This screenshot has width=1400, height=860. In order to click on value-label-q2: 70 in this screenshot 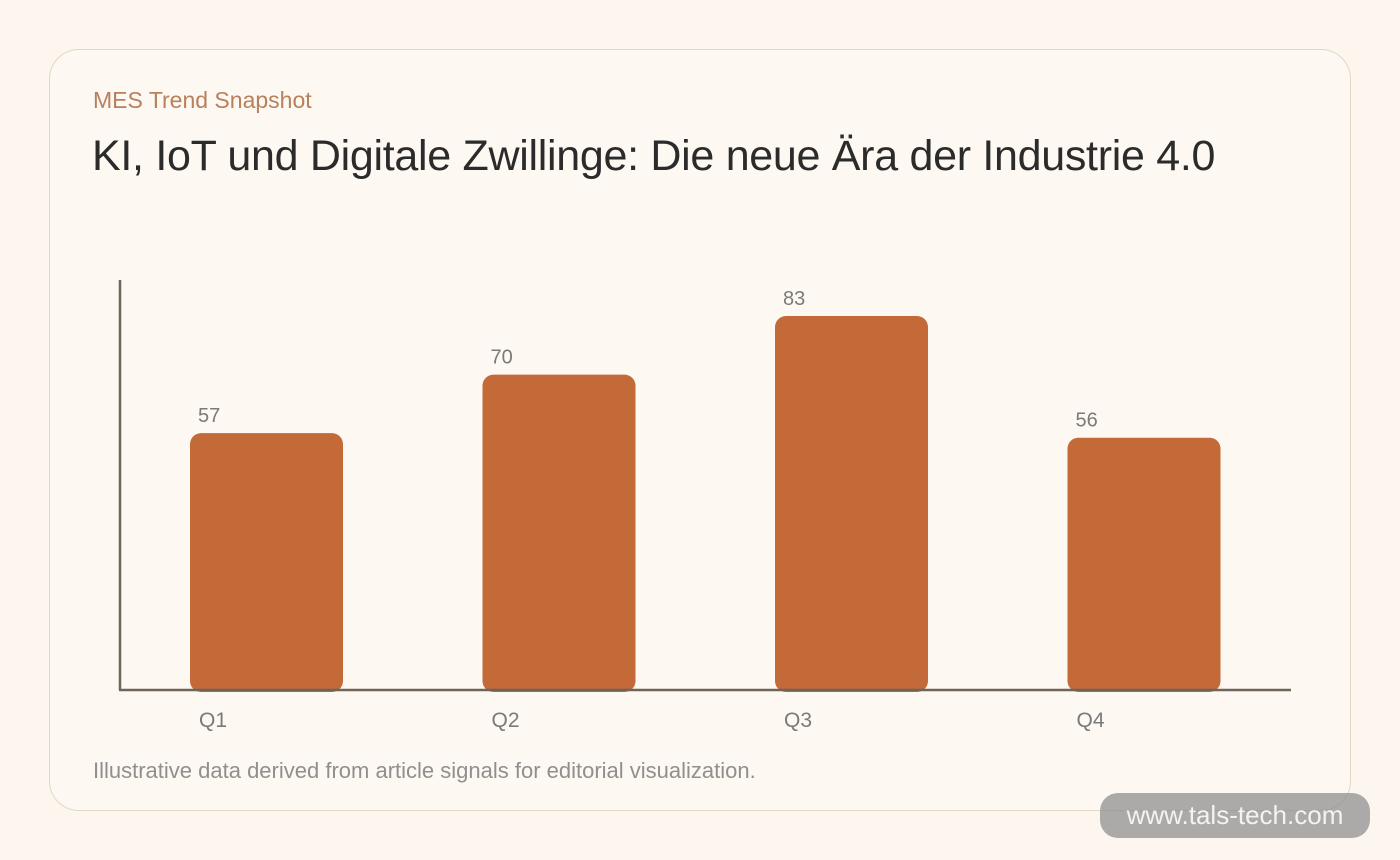, I will do `click(502, 358)`.